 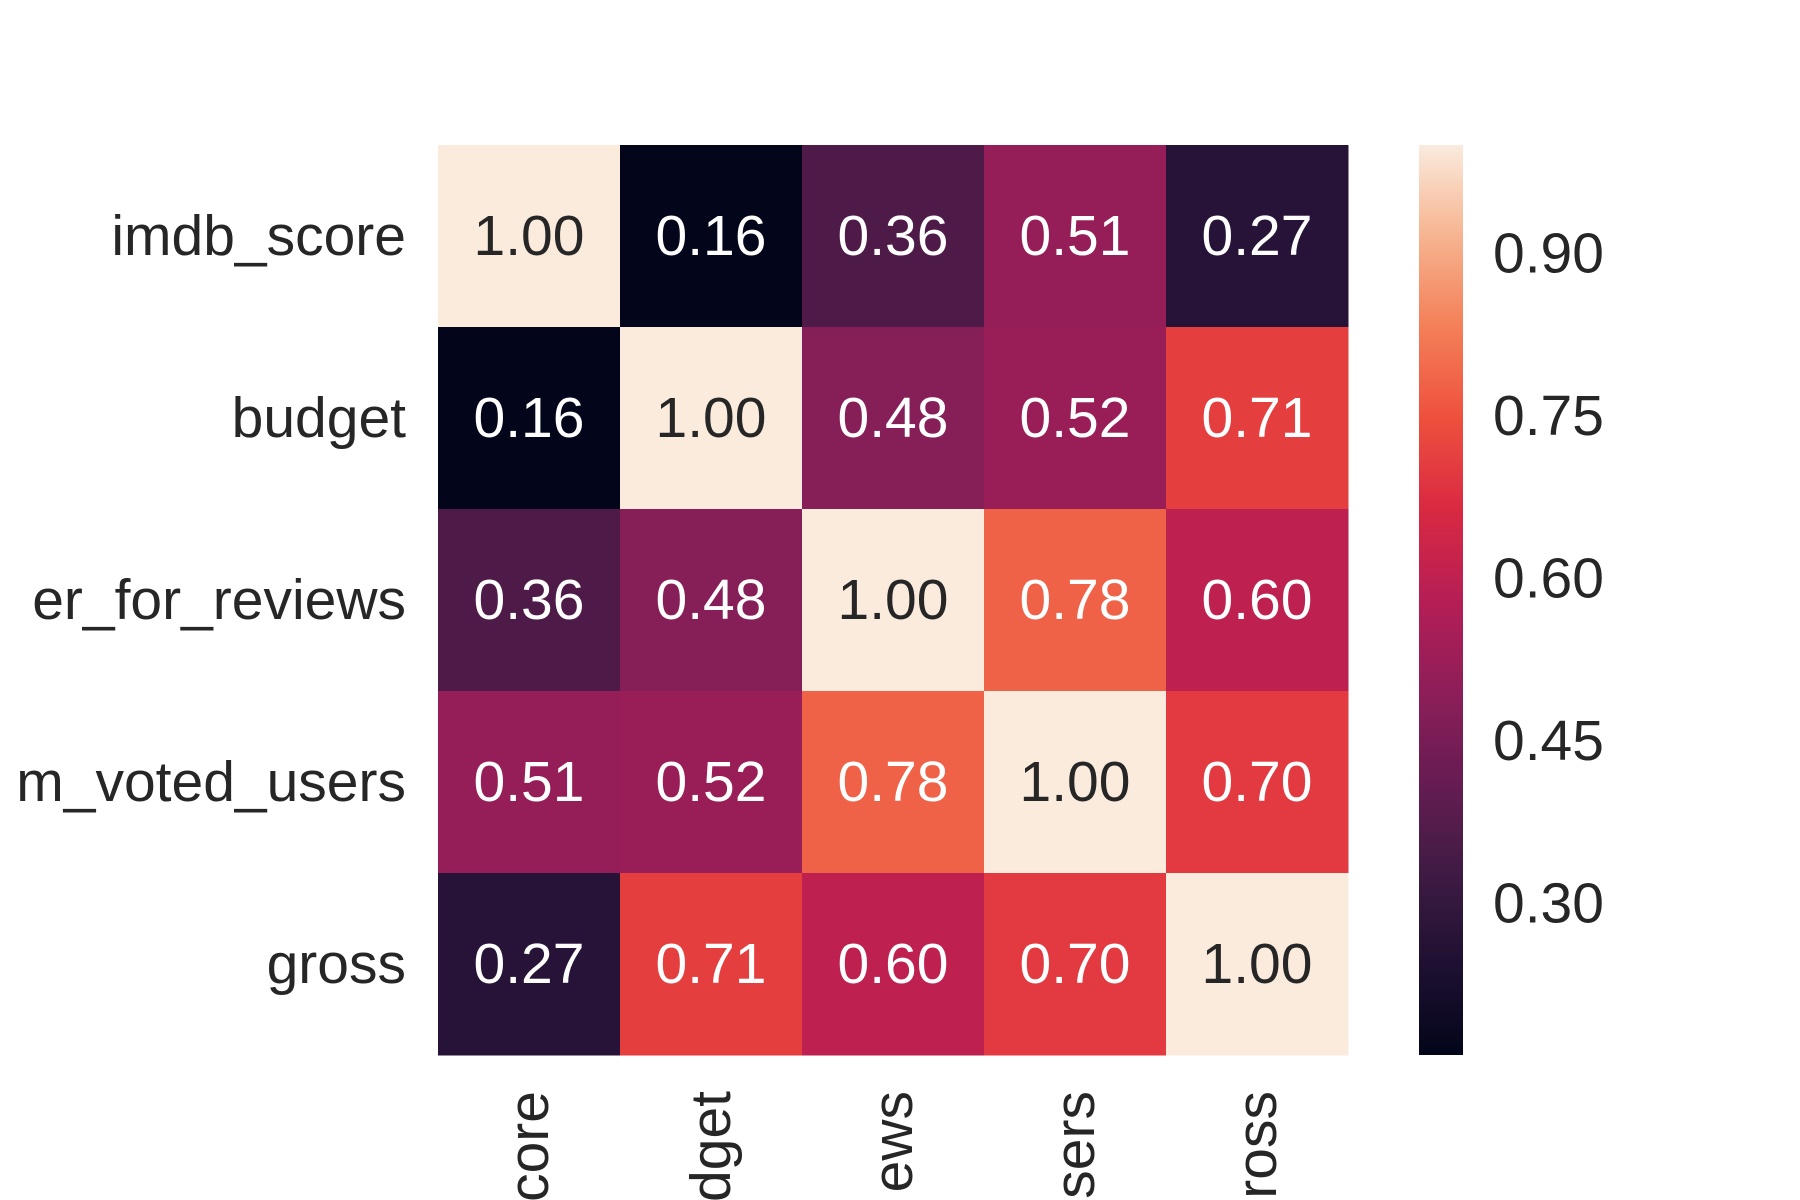 I want to click on colorbar-tick-labels: 0.30 0.45 0.60 0.75 0.90, so click(x=1548, y=578).